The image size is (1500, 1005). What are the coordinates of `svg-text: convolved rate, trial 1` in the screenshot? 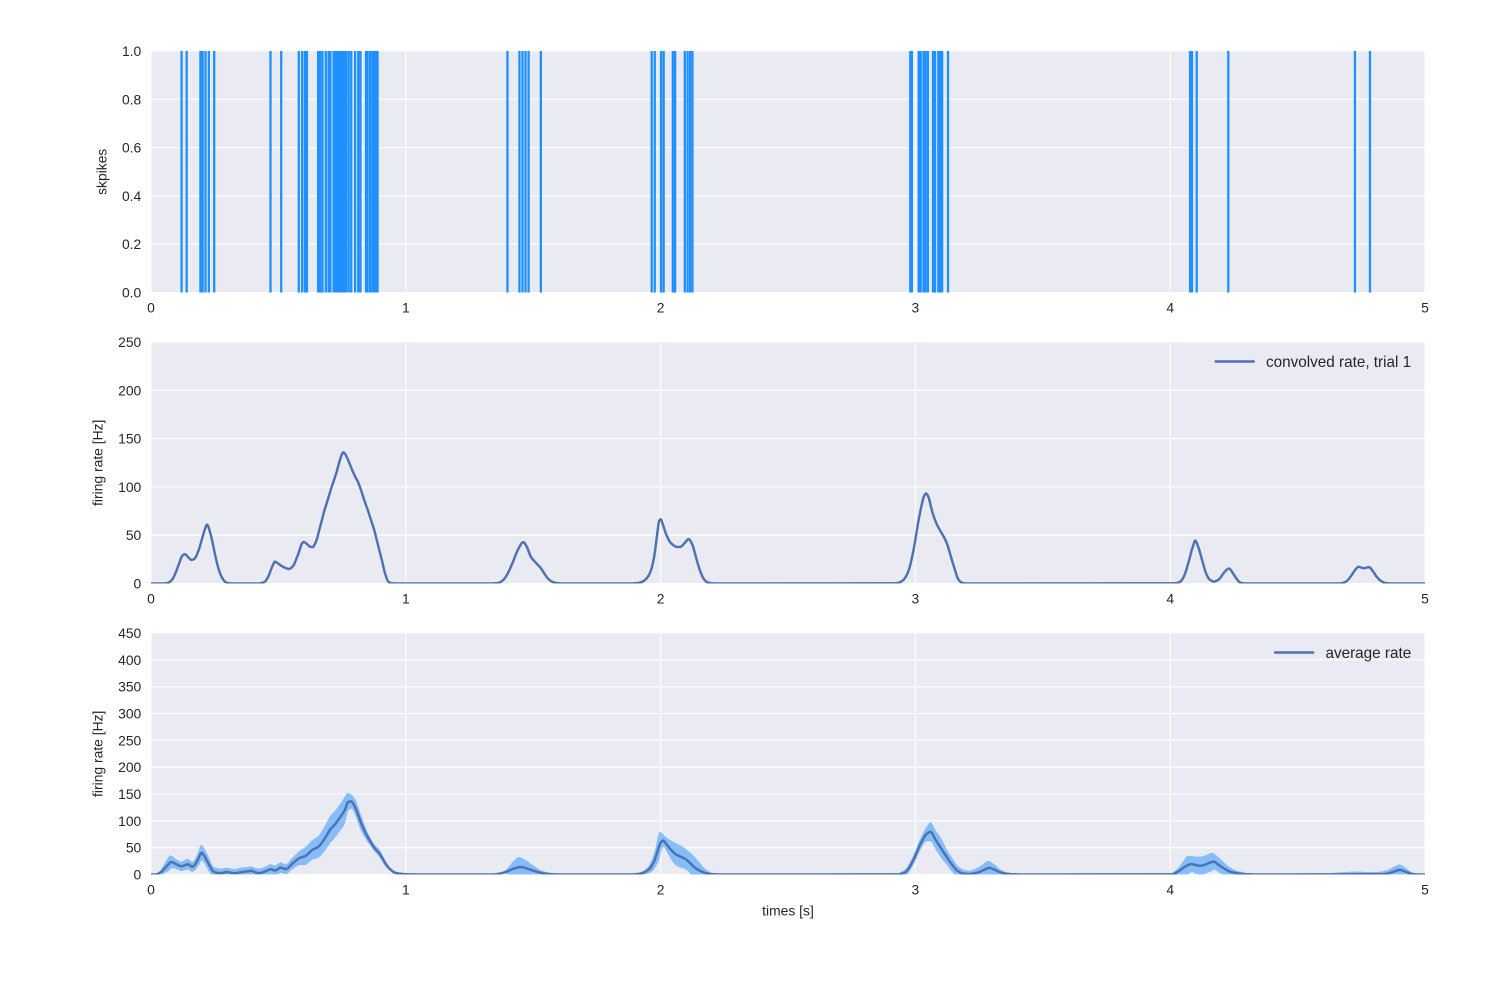 It's located at (1338, 362).